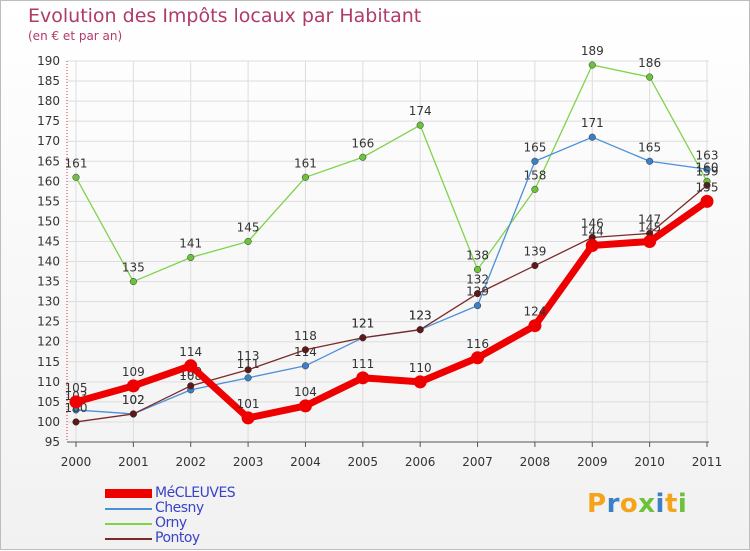  I want to click on x-tick-label: 2010, so click(649, 462).